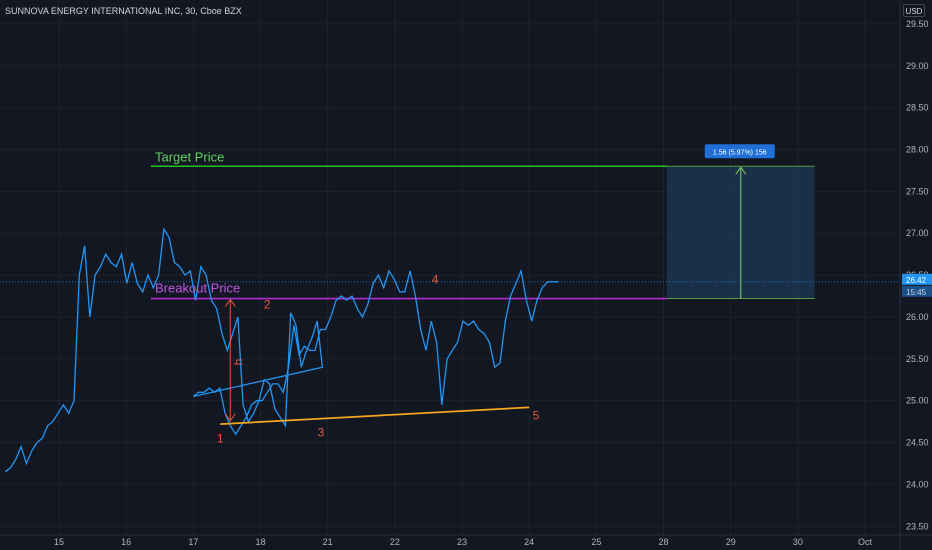 The image size is (932, 550). I want to click on time-axis-tick-label: Oct, so click(865, 542).